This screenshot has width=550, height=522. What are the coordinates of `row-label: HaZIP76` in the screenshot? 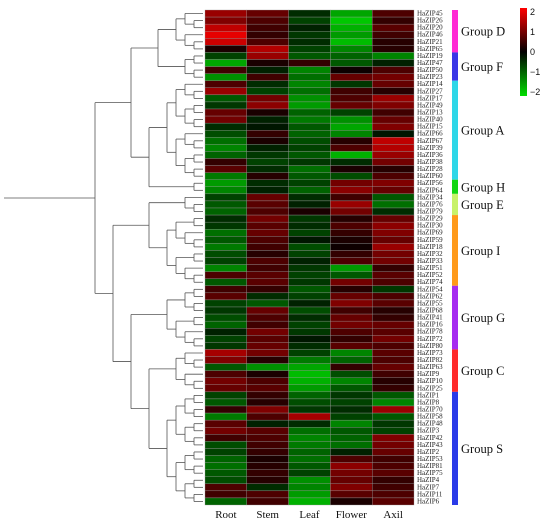 It's located at (430, 204).